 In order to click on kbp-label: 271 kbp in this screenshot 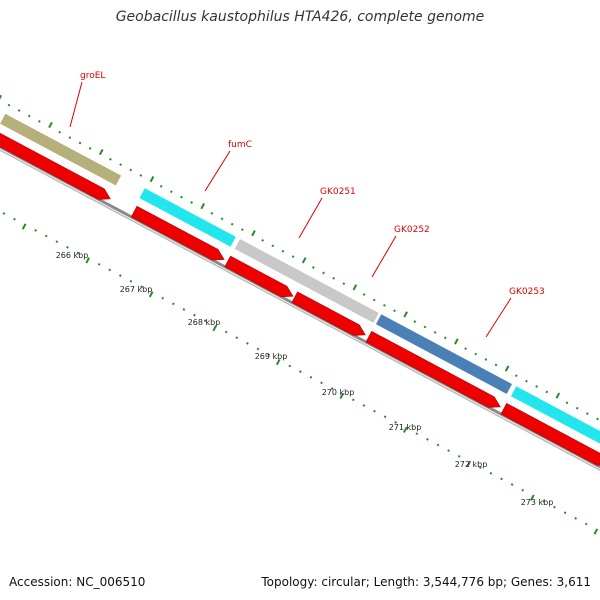, I will do `click(405, 427)`.